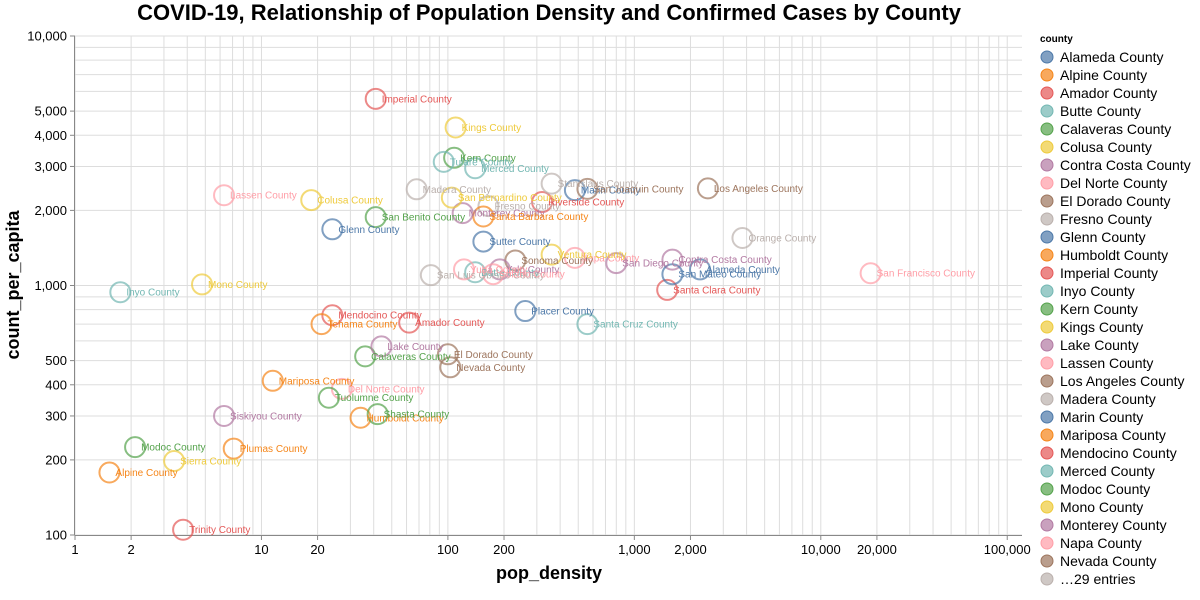 The height and width of the screenshot is (600, 1200). Describe the element at coordinates (527, 207) in the screenshot. I see `point-label: Fresno County` at that location.